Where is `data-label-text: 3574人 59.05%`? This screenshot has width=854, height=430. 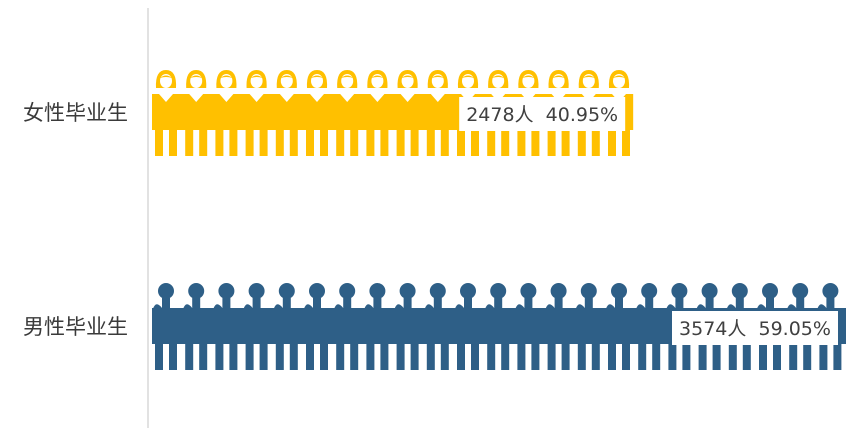
data-label-text: 3574人 59.05% is located at coordinates (755, 329).